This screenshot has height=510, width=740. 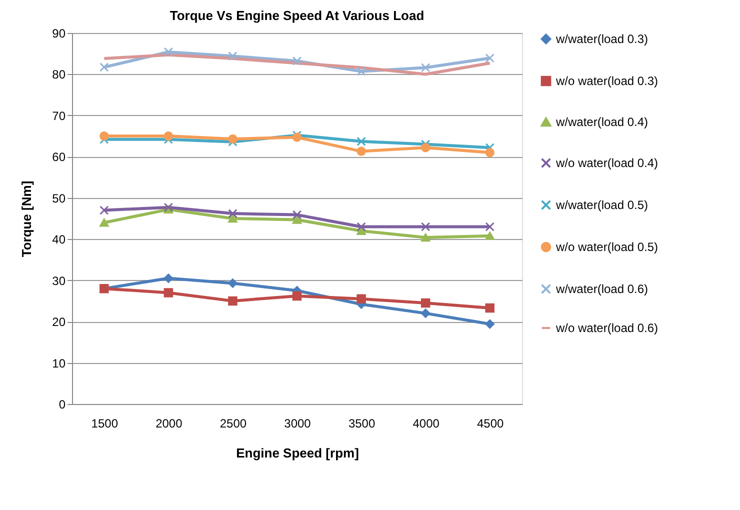 What do you see at coordinates (426, 423) in the screenshot?
I see `x-tick-label: 4000` at bounding box center [426, 423].